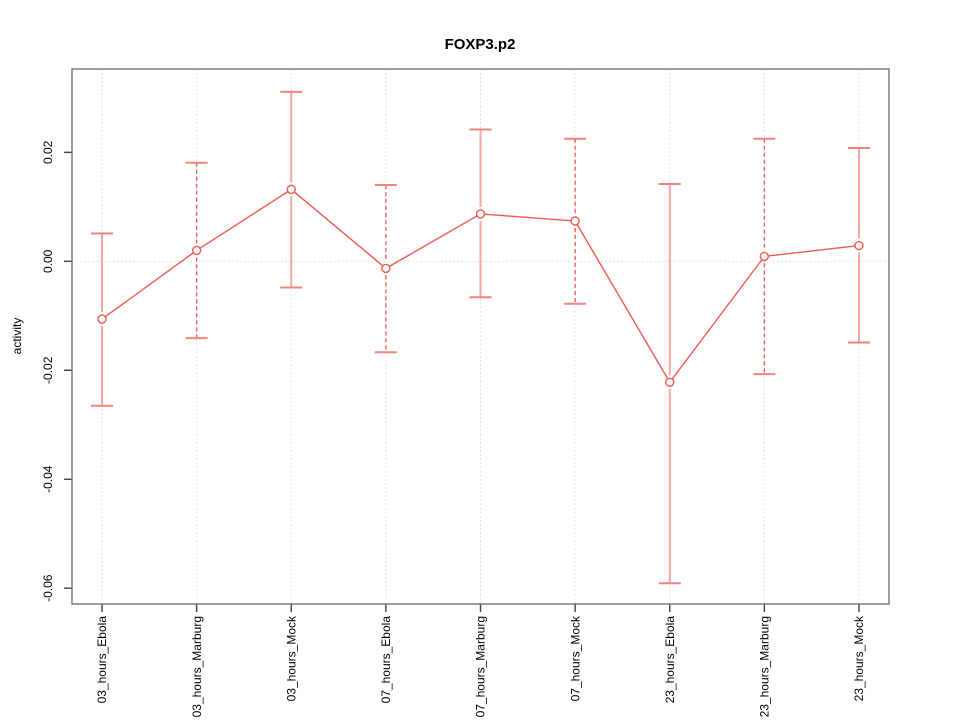 The width and height of the screenshot is (960, 720). I want to click on x-tick-label: 23_hours_Marburg, so click(765, 666).